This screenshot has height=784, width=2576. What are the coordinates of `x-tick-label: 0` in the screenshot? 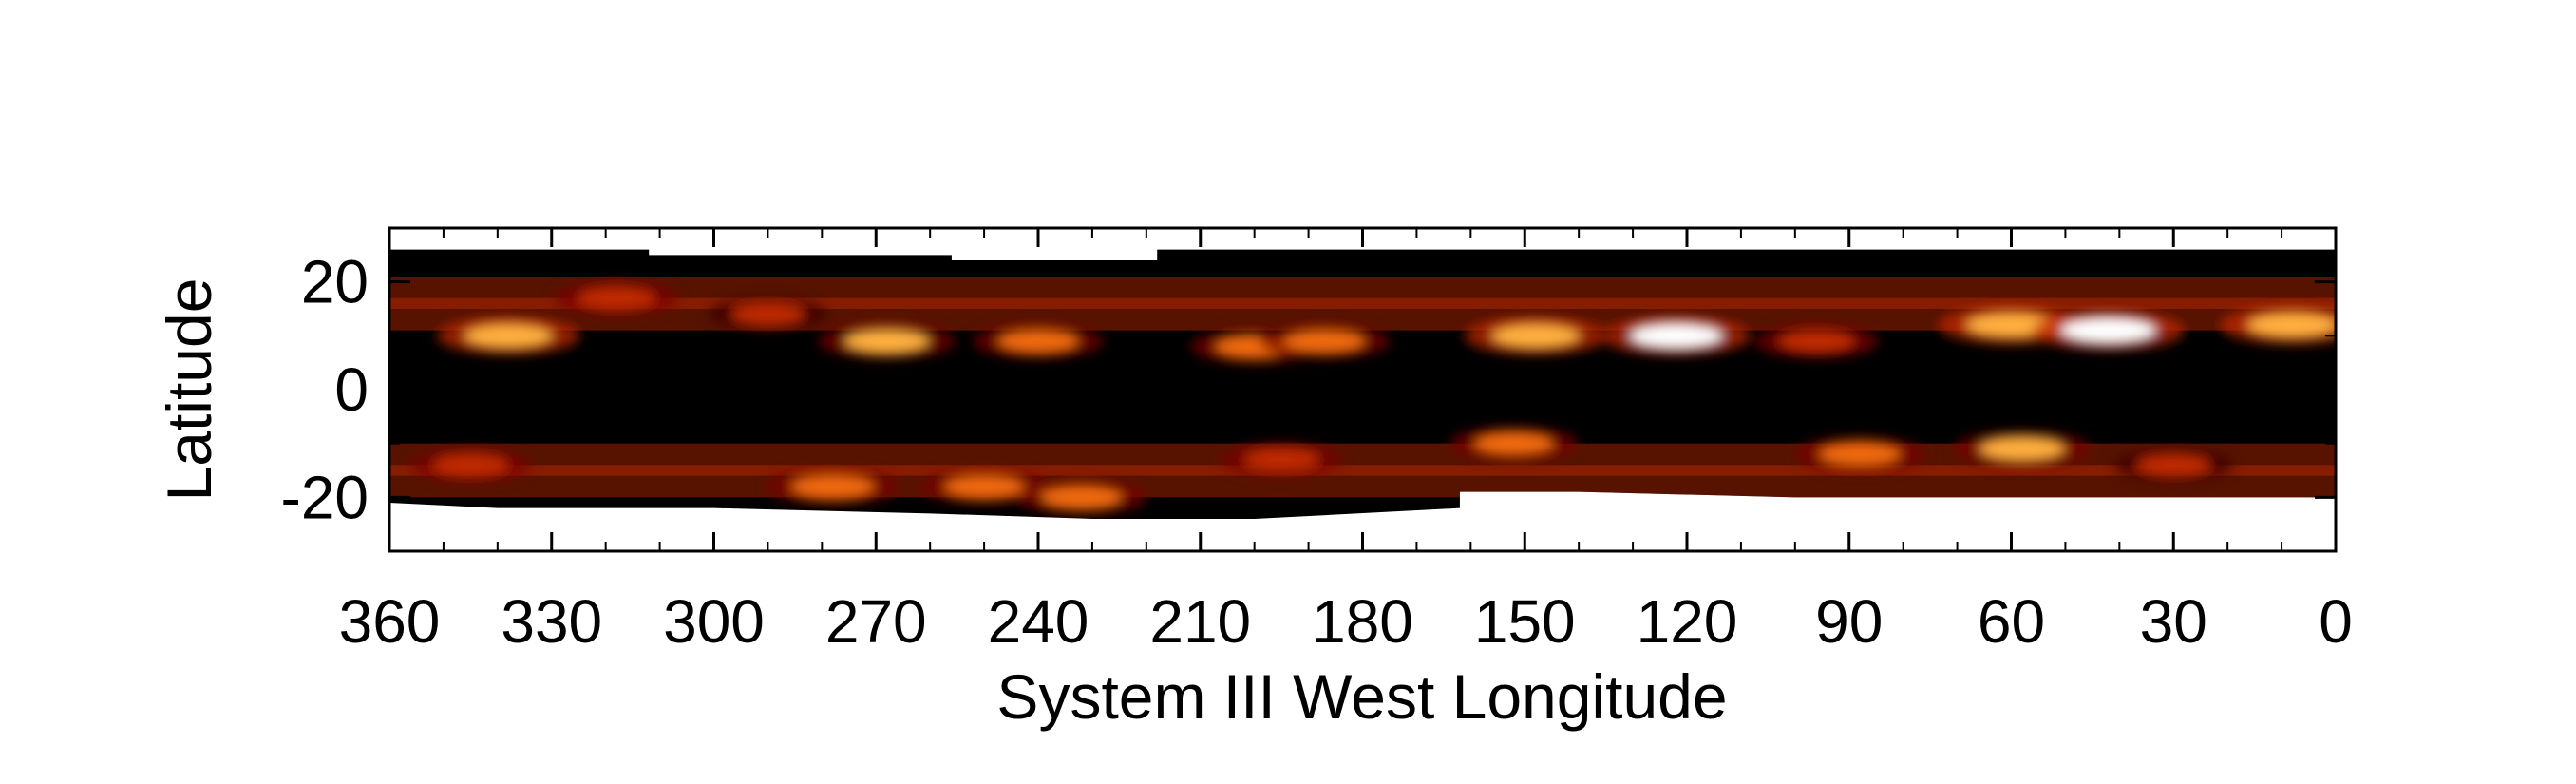 It's located at (2336, 621).